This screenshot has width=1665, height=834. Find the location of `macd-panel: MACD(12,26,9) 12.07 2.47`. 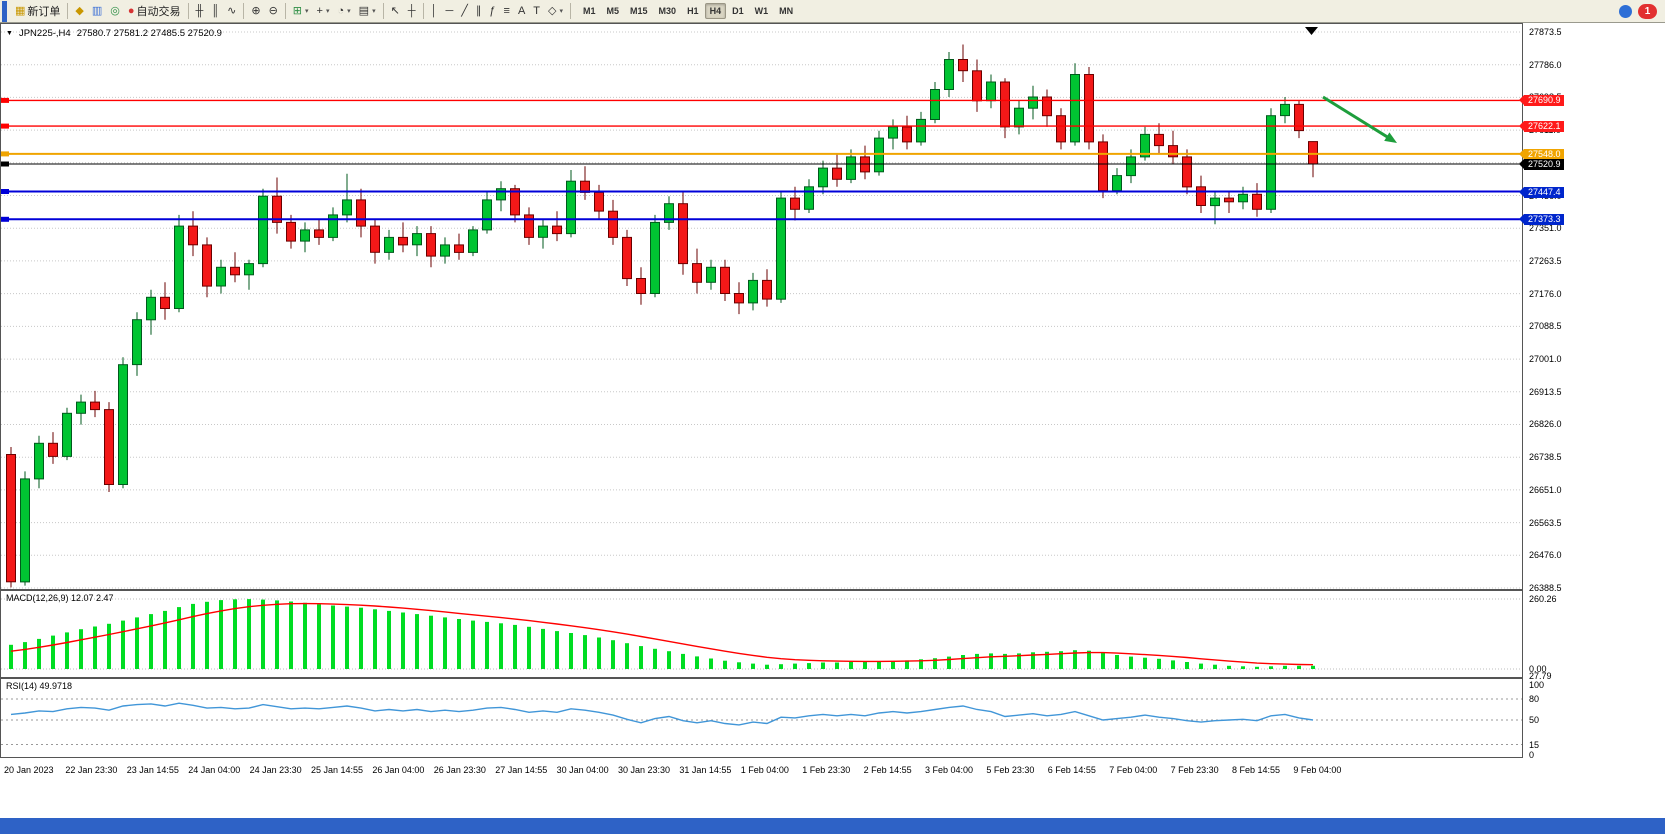

macd-panel: MACD(12,26,9) 12.07 2.47 is located at coordinates (761, 634).